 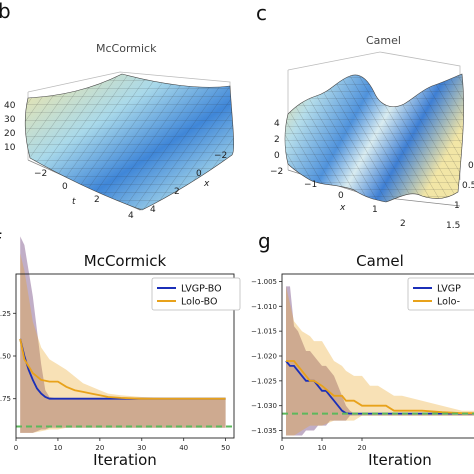 What do you see at coordinates (277, 156) in the screenshot?
I see `z-tick-label: 0` at bounding box center [277, 156].